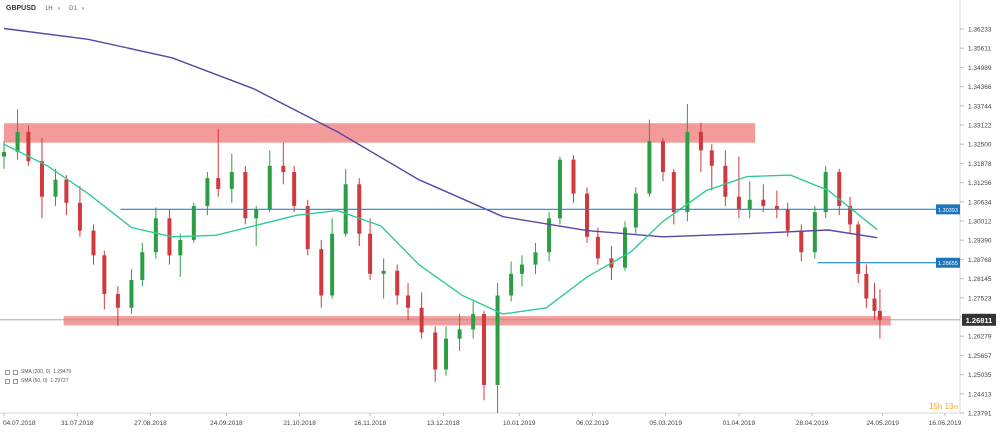 The height and width of the screenshot is (432, 1000). What do you see at coordinates (38, 381) in the screenshot?
I see `legend-sma50: SMA (50, 0) 1.29727` at bounding box center [38, 381].